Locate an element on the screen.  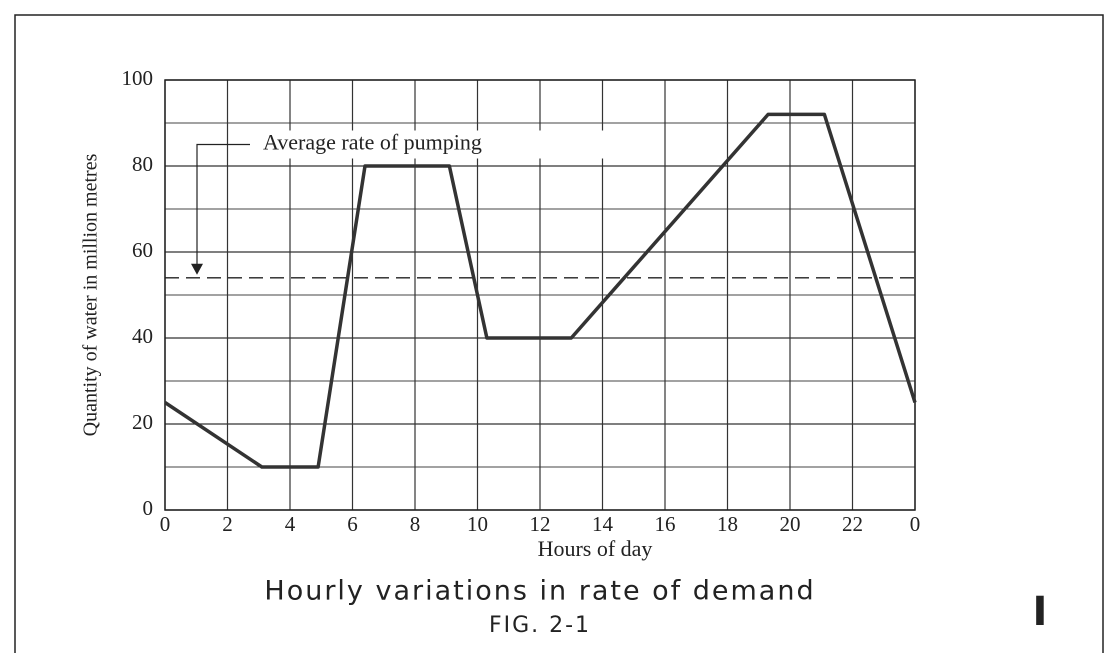
x-tick-label: 14 is located at coordinates (603, 524).